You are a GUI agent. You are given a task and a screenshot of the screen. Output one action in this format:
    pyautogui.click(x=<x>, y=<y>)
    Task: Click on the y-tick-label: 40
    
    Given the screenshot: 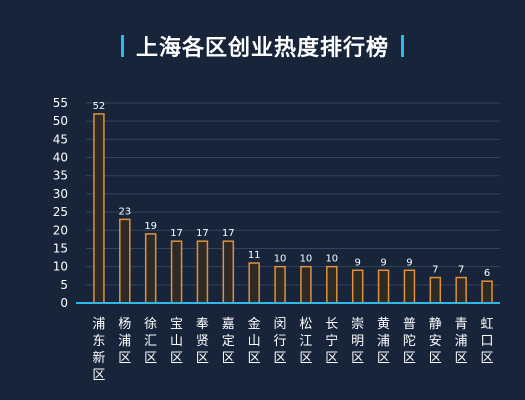 What is the action you would take?
    pyautogui.click(x=60, y=158)
    